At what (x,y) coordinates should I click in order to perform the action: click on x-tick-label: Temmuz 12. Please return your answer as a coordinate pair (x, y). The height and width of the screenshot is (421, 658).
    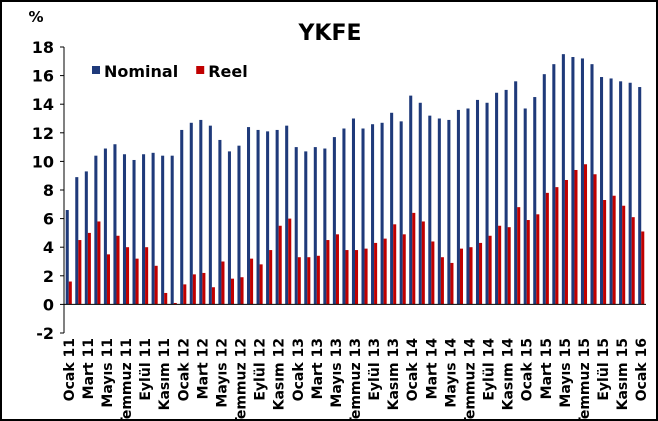
    Looking at the image, I should click on (242, 379).